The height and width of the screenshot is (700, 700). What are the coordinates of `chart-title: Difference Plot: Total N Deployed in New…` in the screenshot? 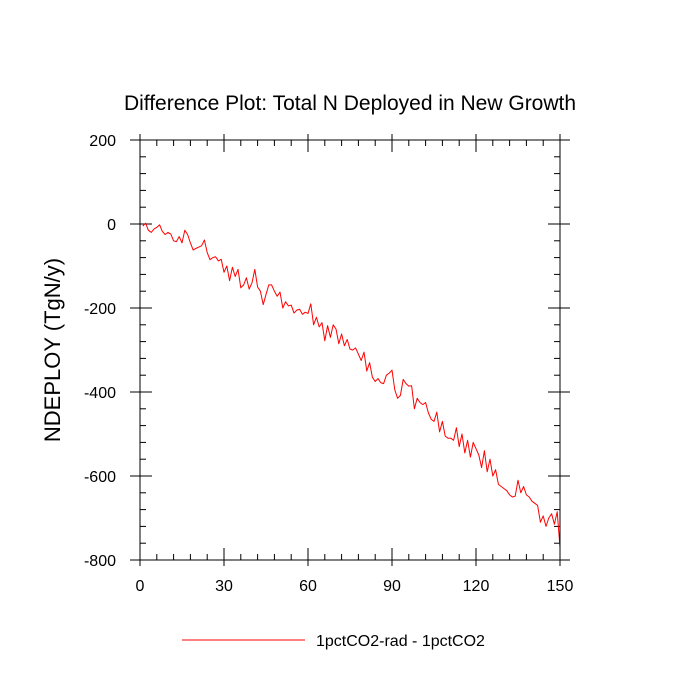 It's located at (350, 103).